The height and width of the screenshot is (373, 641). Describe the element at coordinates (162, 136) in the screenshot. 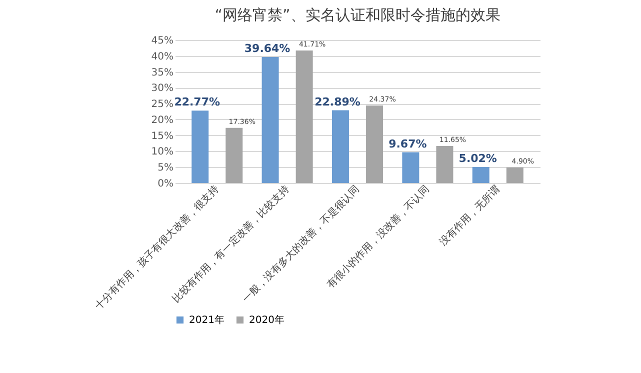

I see `y-tick-label: 15%` at that location.